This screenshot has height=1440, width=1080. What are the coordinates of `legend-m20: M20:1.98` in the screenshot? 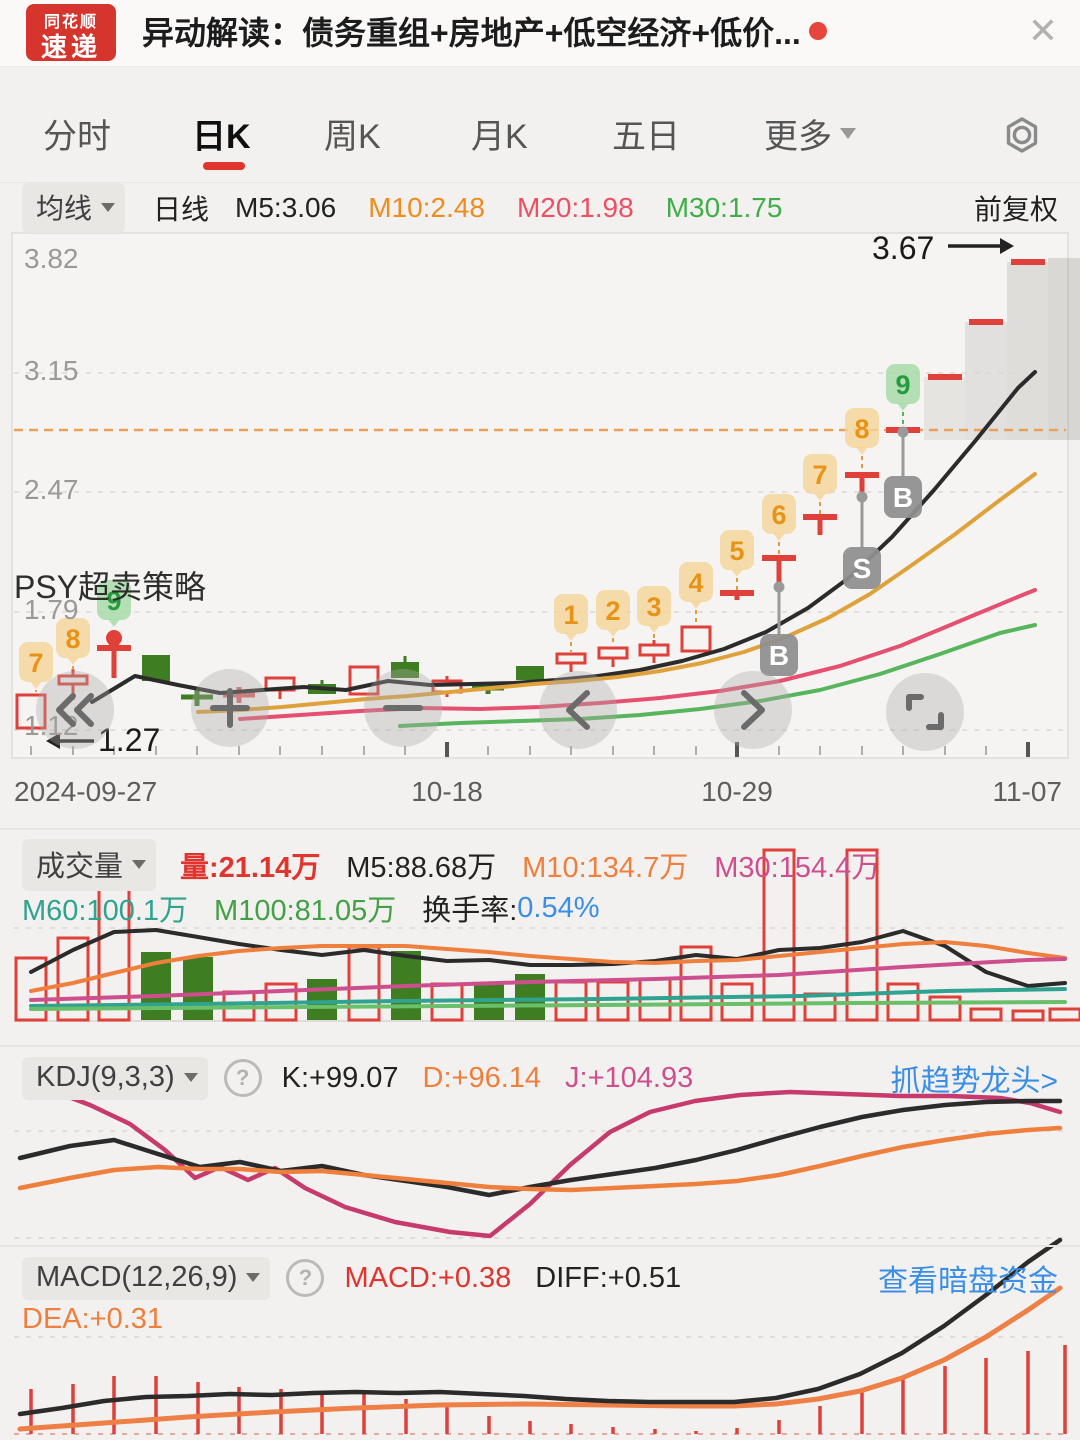 It's located at (575, 207).